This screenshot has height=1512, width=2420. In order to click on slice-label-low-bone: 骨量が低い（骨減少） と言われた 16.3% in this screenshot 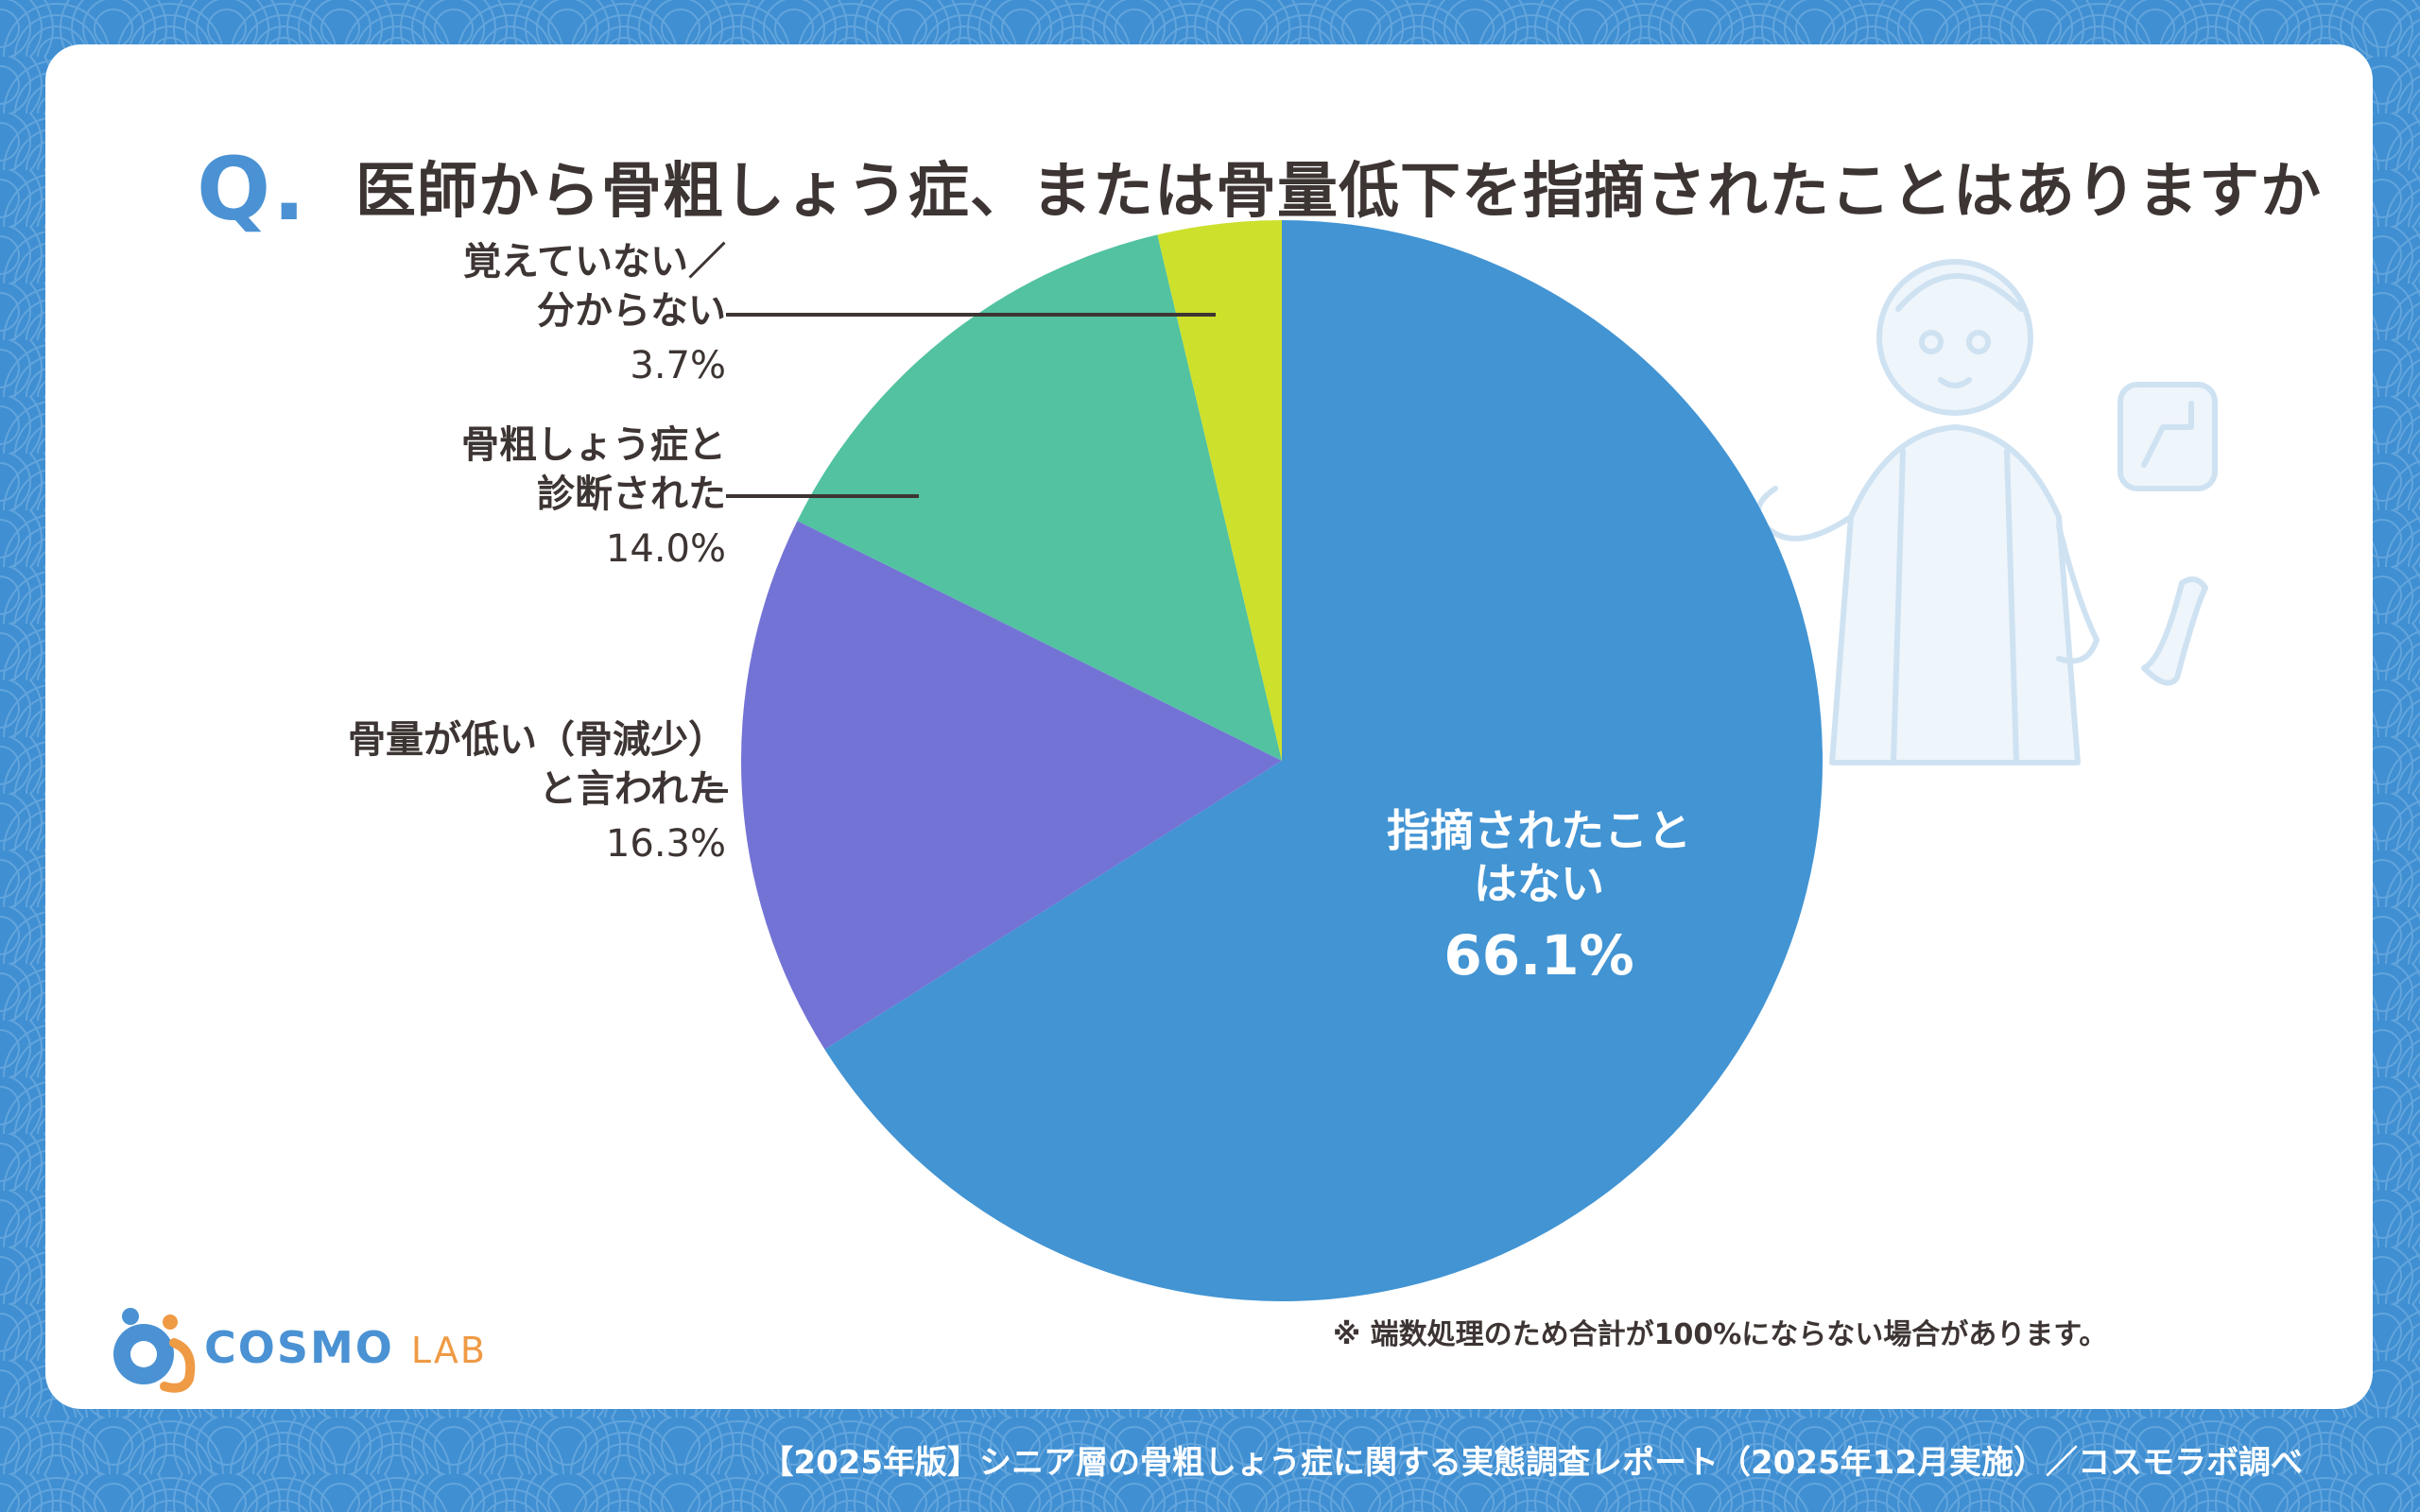, I will do `click(537, 791)`.